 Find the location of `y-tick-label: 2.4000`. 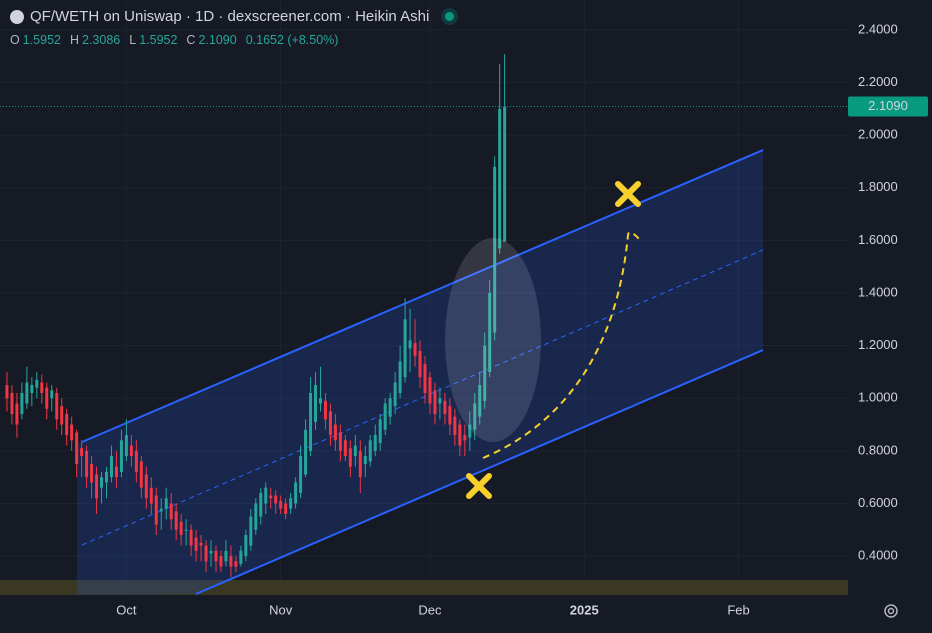

y-tick-label: 2.4000 is located at coordinates (878, 28).